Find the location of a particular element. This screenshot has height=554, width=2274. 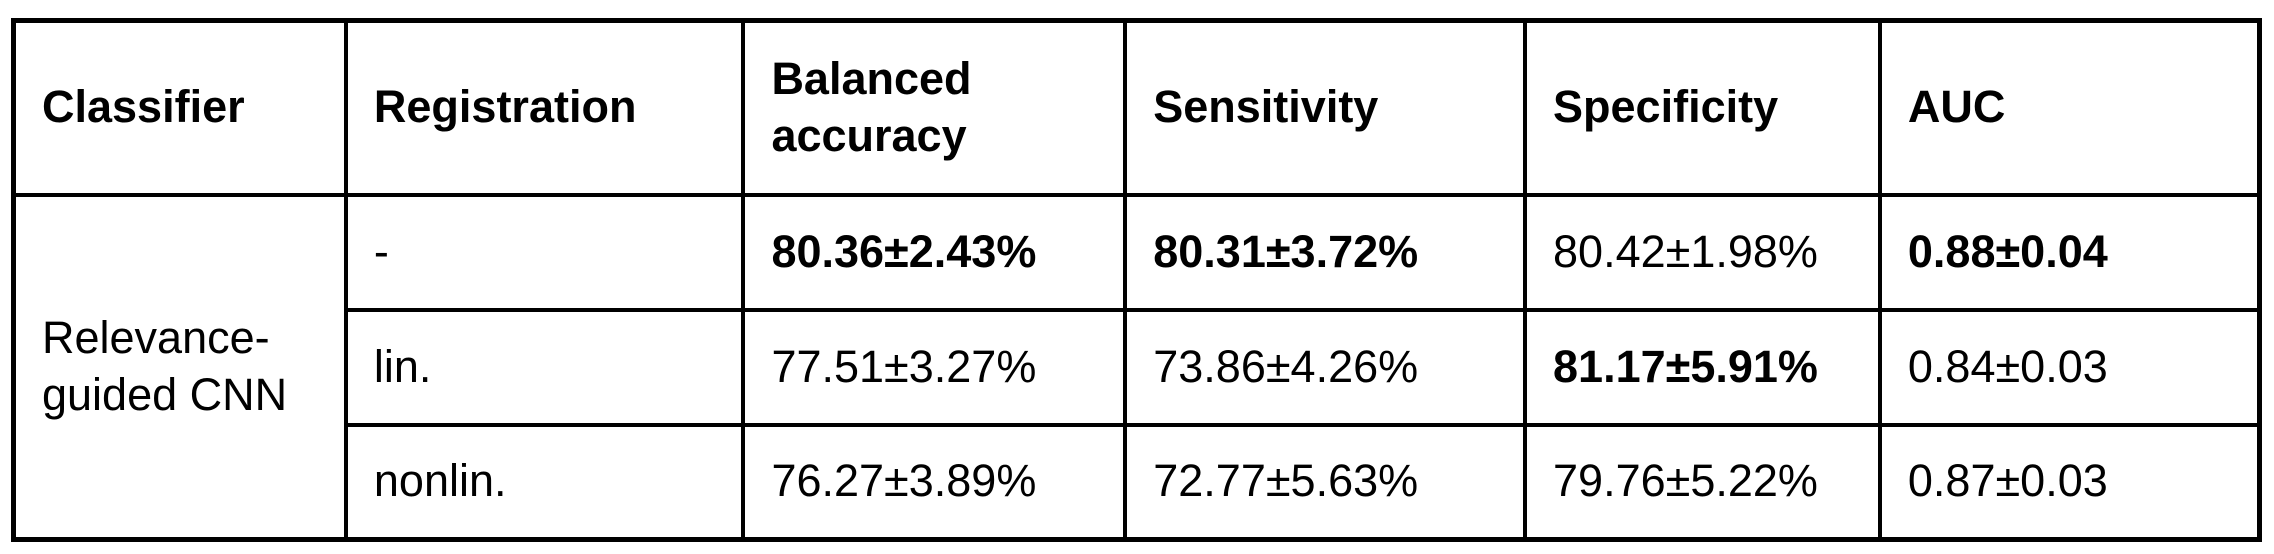

auc-cell: 0.87±0.03 is located at coordinates (2069, 482).